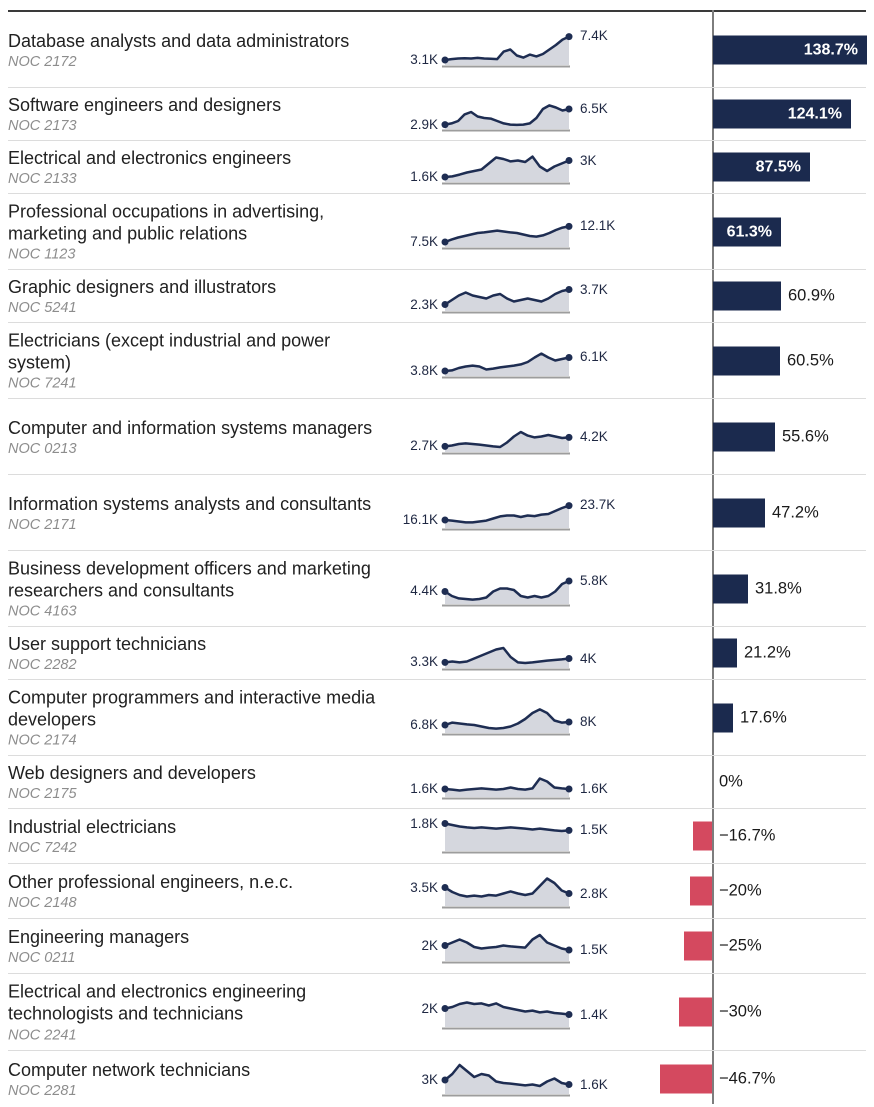 This screenshot has width=874, height=1107. I want to click on pct-change-value: −25%, so click(740, 945).